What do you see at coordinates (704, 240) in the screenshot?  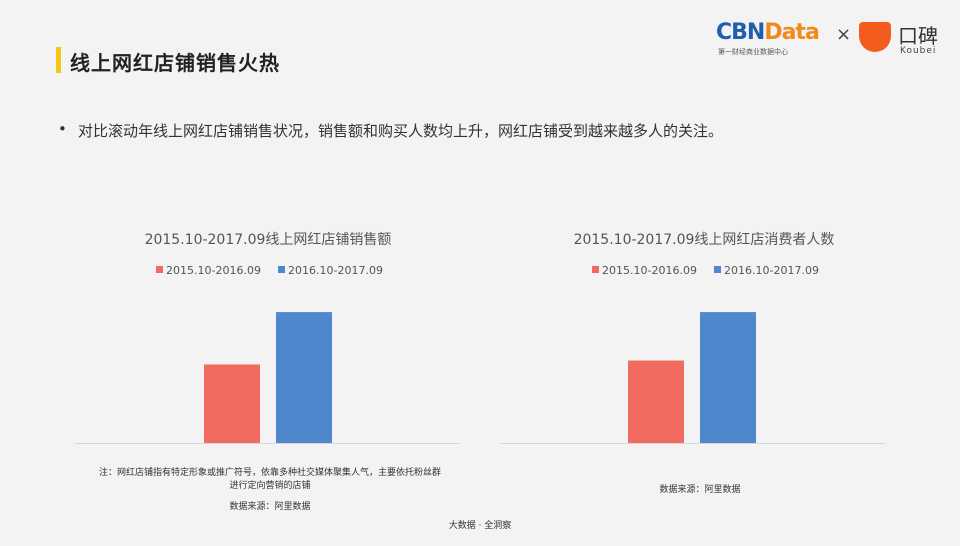 I see `chart-title: 2015.10-2017.09线上网红店消费者人数` at bounding box center [704, 240].